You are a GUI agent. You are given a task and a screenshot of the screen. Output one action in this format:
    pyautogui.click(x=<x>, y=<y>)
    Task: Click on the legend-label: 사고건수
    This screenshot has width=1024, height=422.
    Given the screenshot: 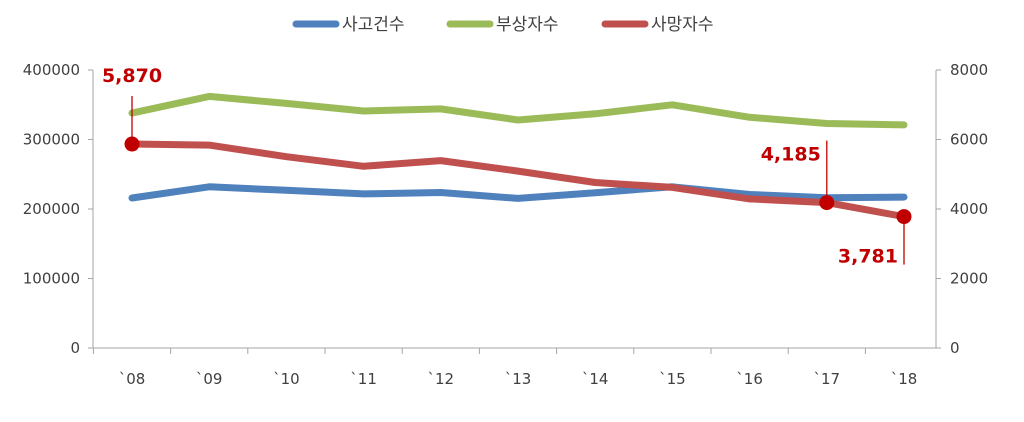 What is the action you would take?
    pyautogui.click(x=373, y=25)
    